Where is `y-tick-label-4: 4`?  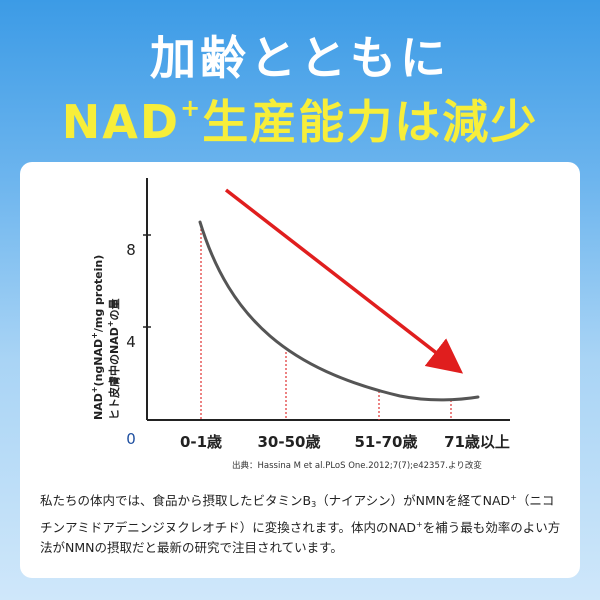
y-tick-label-4: 4 is located at coordinates (131, 342).